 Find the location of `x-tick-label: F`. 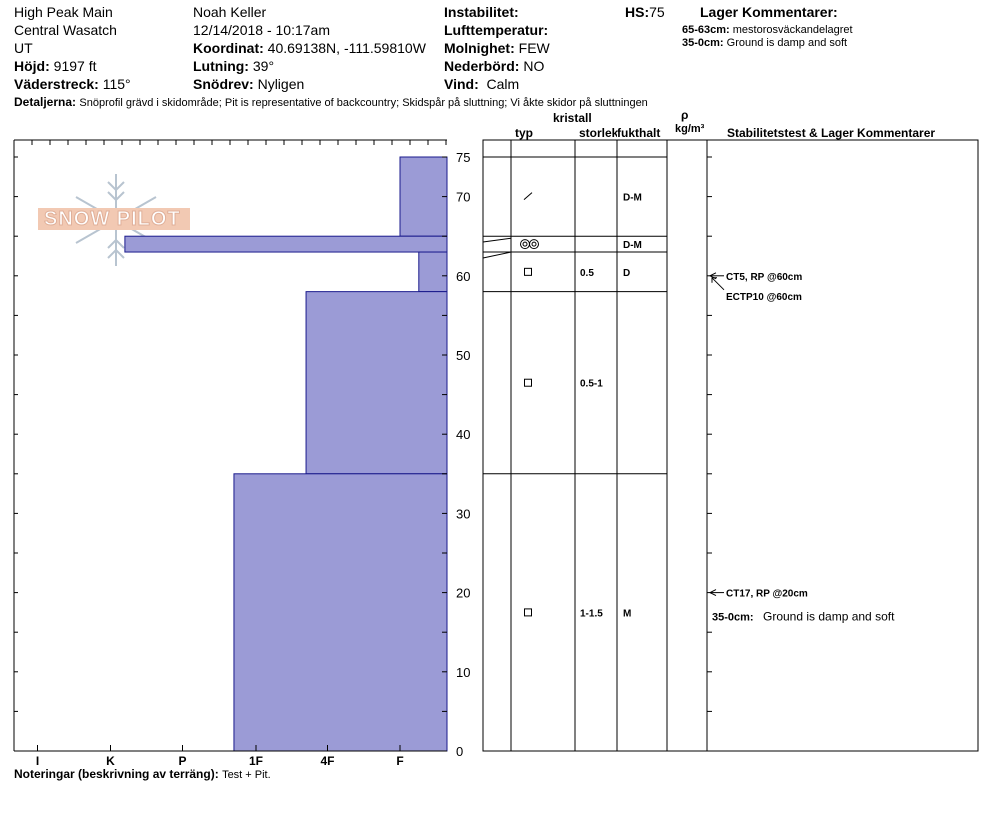

x-tick-label: F is located at coordinates (399, 761).